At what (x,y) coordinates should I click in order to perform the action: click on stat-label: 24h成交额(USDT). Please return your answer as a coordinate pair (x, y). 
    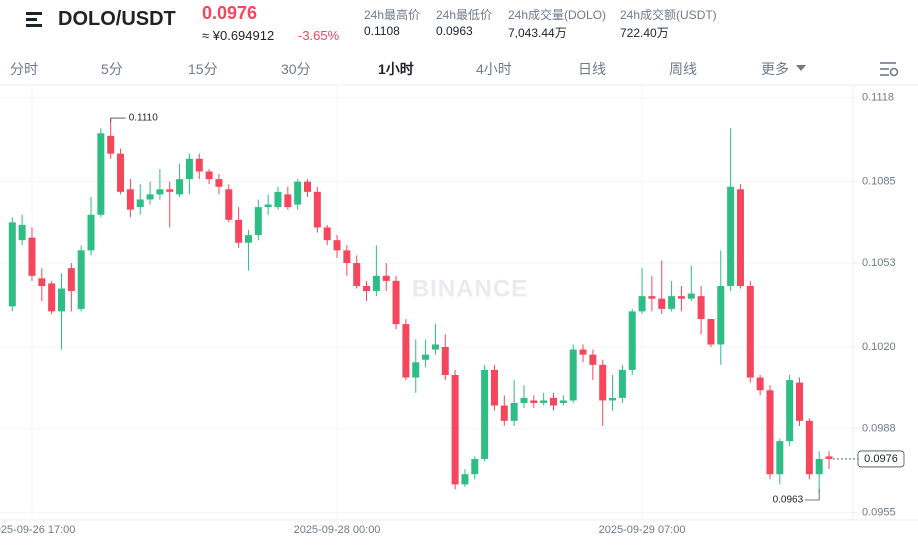
    Looking at the image, I should click on (668, 15).